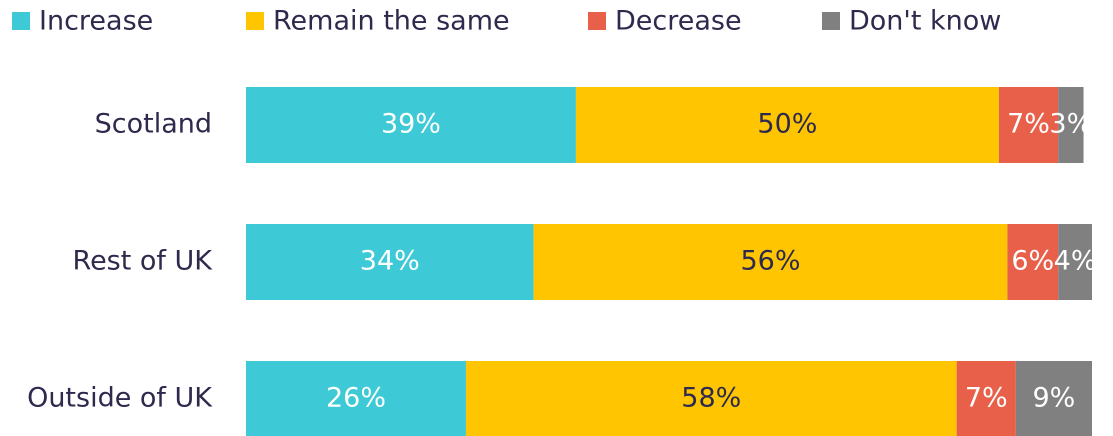  I want to click on category-label: Outside of UK, so click(120, 398).